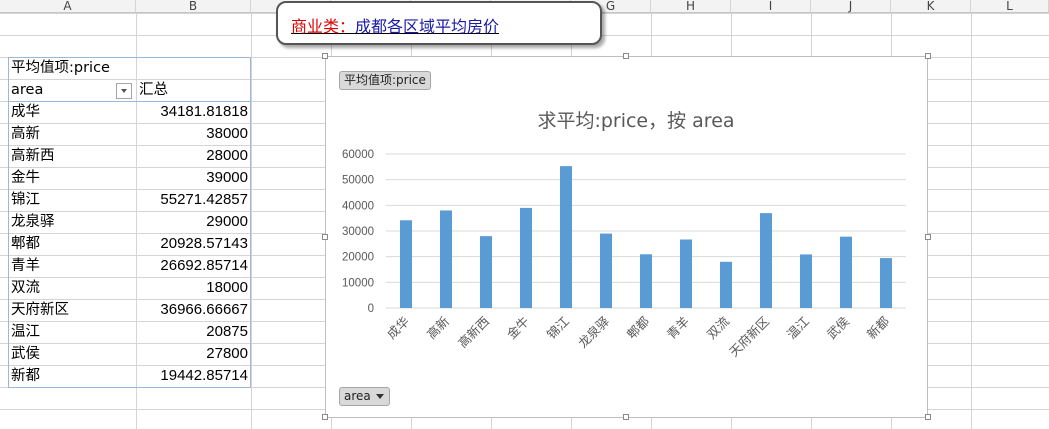  I want to click on pivot-row-value: 27800, so click(227, 353).